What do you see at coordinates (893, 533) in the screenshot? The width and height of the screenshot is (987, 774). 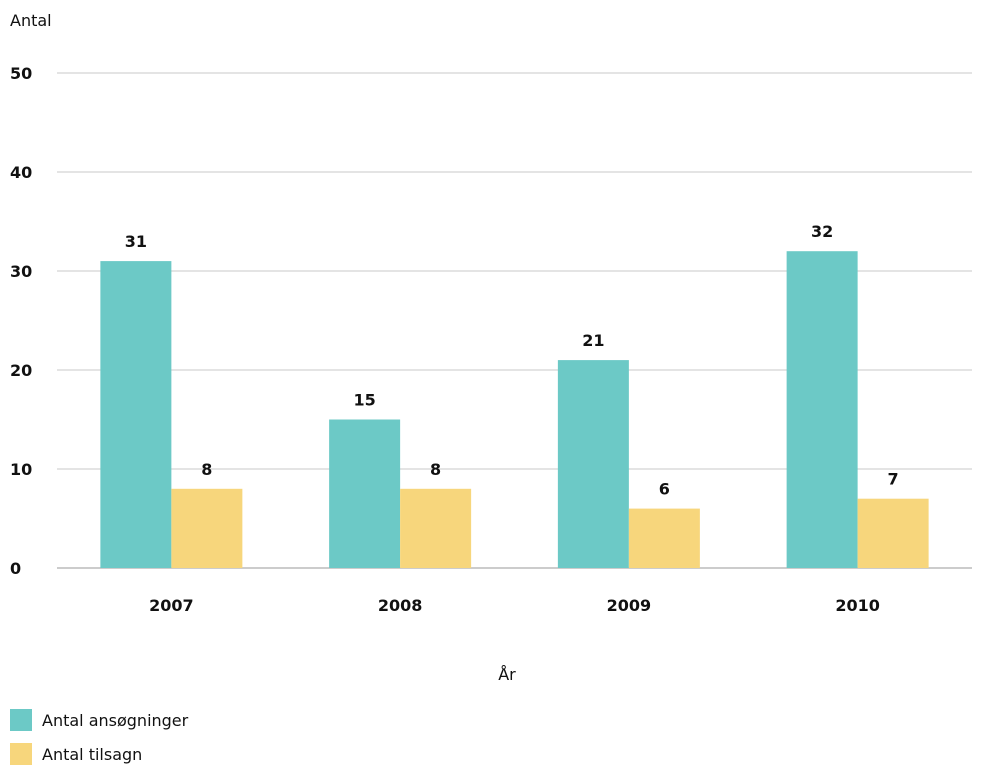 I see `bar-grants-2010` at bounding box center [893, 533].